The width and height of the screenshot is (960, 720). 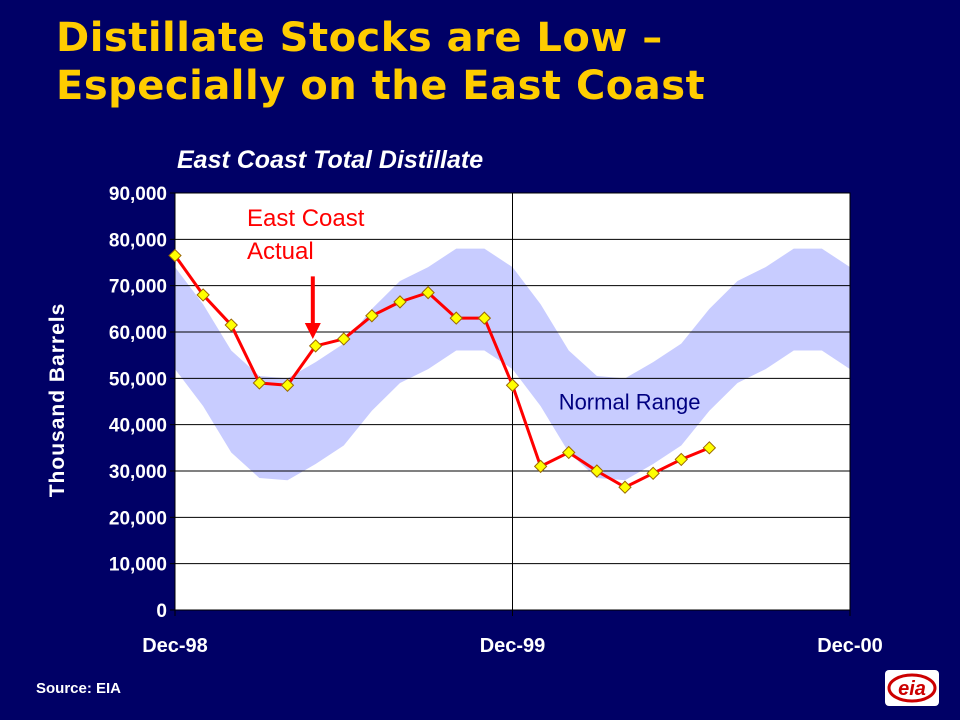 I want to click on annotation-arrow-head, so click(x=312, y=330).